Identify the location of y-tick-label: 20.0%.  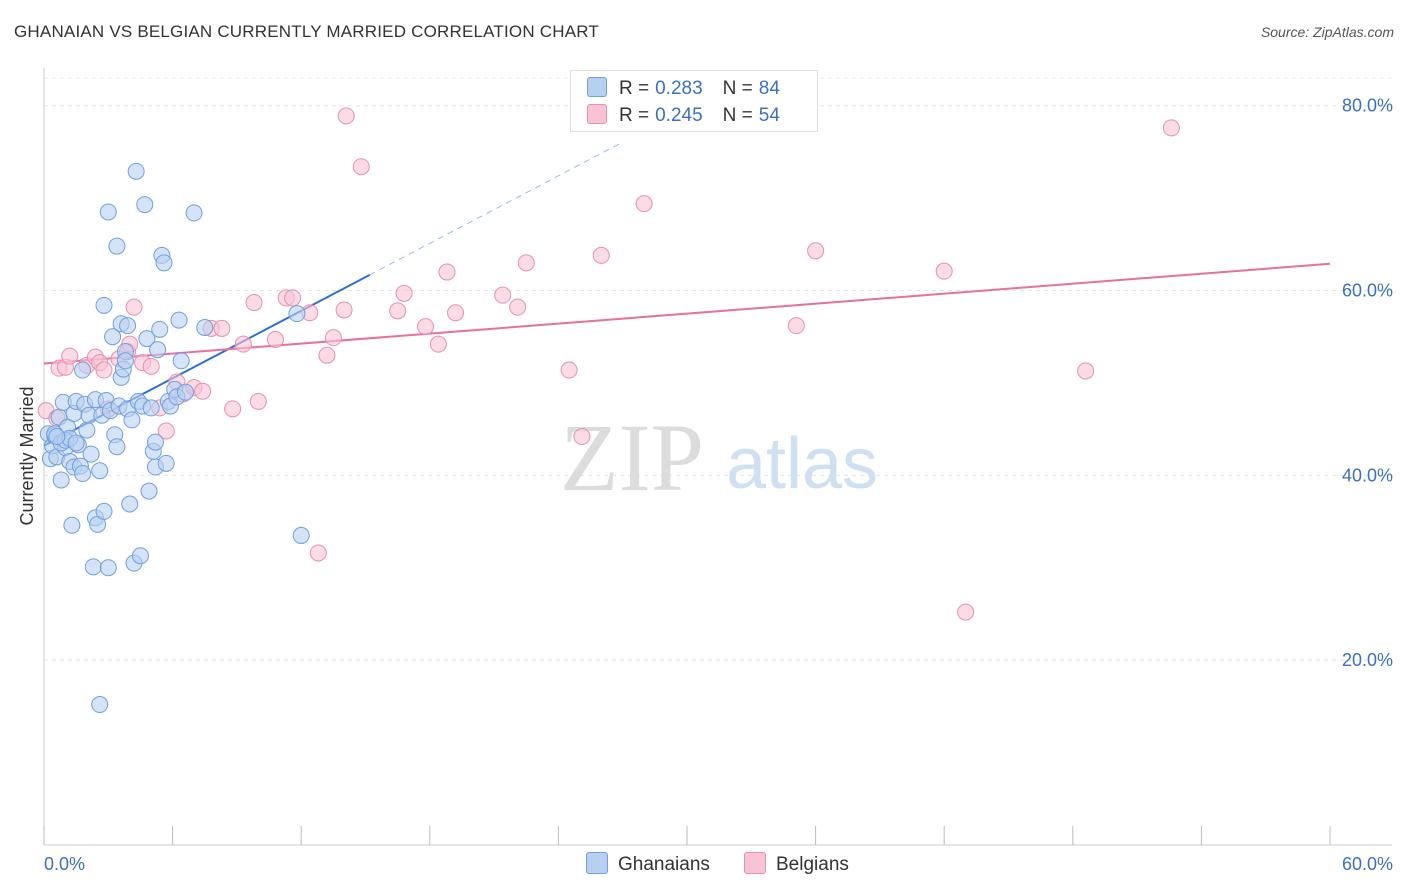
(1367, 660).